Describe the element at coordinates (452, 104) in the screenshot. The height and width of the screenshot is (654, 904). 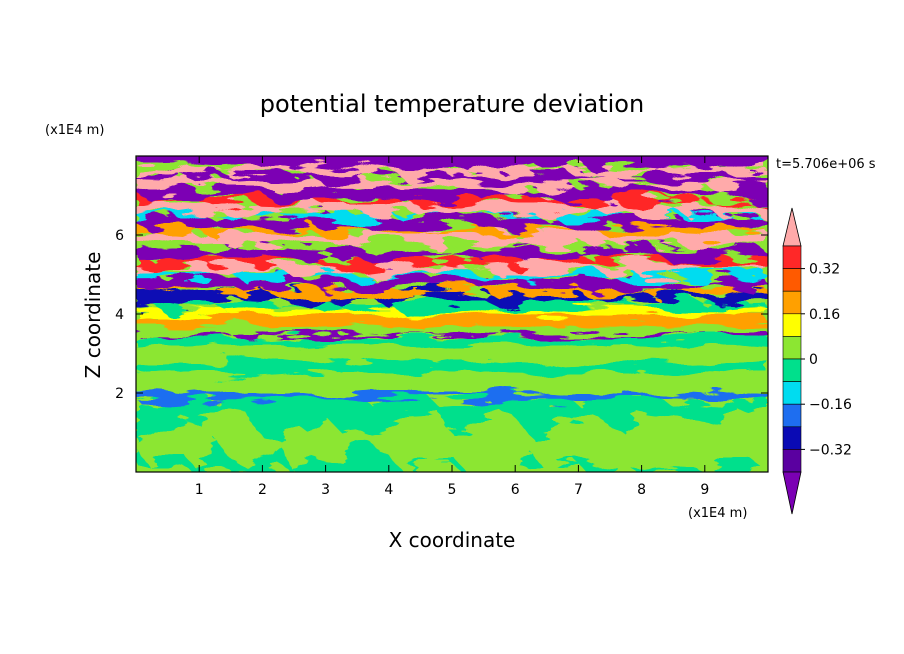
I see `chart-title: potential temperature deviation` at that location.